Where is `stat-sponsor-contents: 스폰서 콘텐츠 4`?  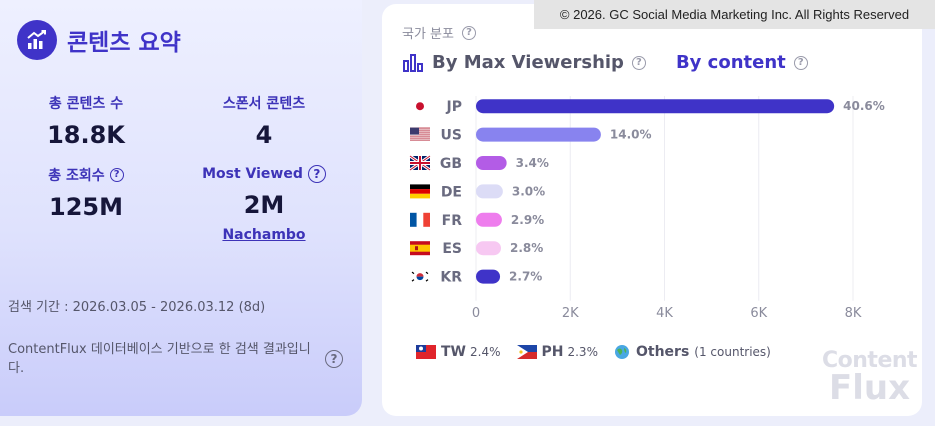
stat-sponsor-contents: 스폰서 콘텐츠 4 is located at coordinates (264, 121).